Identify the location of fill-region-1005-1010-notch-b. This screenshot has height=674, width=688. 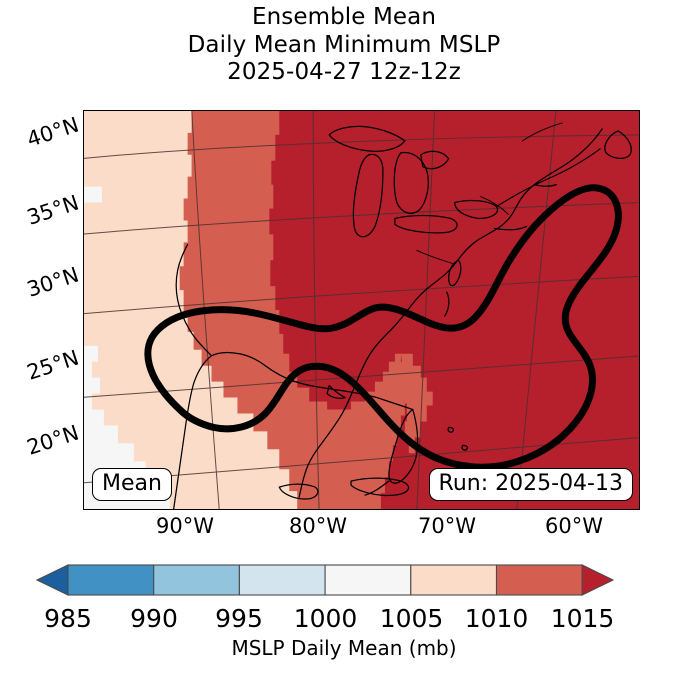
(99, 215).